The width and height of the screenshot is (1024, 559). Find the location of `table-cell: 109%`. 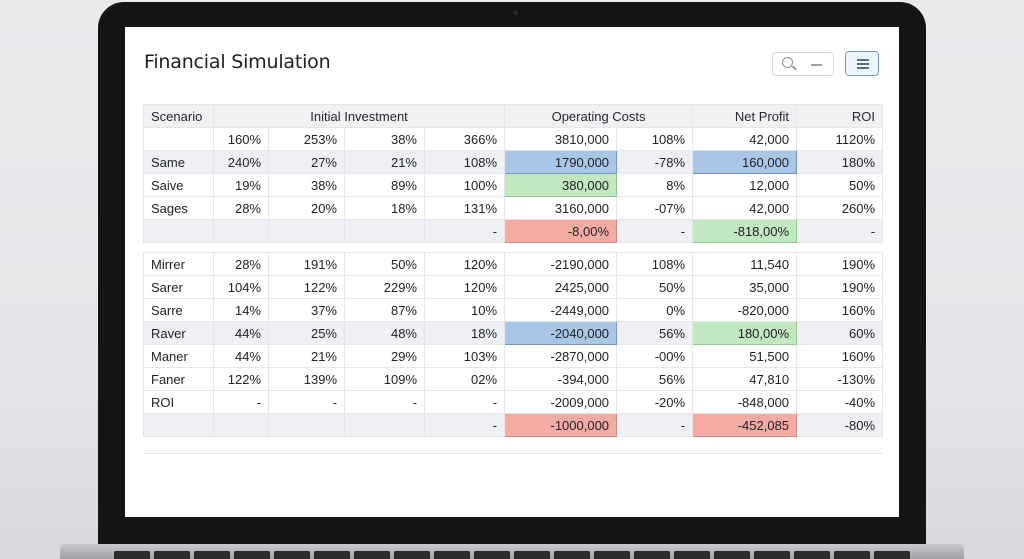

table-cell: 109% is located at coordinates (384, 379).